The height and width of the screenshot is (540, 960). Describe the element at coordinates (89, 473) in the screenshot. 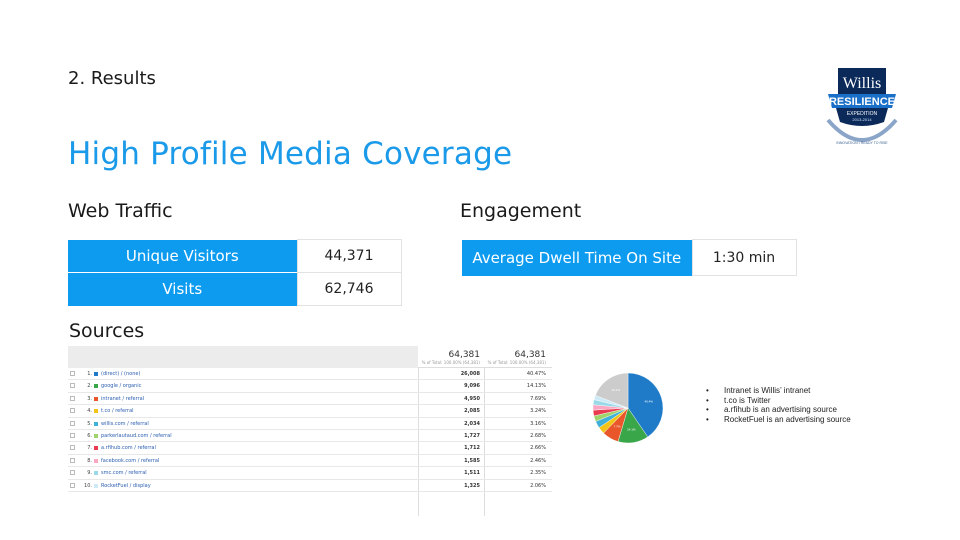

I see `row-number: 9.` at that location.